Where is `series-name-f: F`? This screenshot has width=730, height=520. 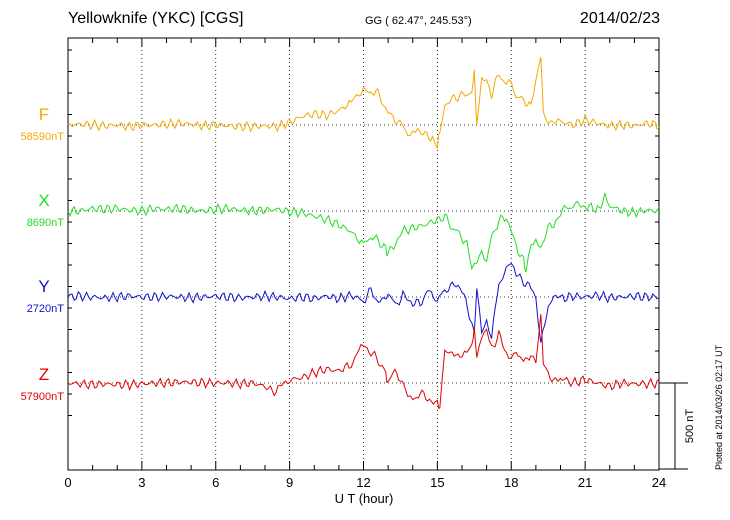
series-name-f: F is located at coordinates (44, 114).